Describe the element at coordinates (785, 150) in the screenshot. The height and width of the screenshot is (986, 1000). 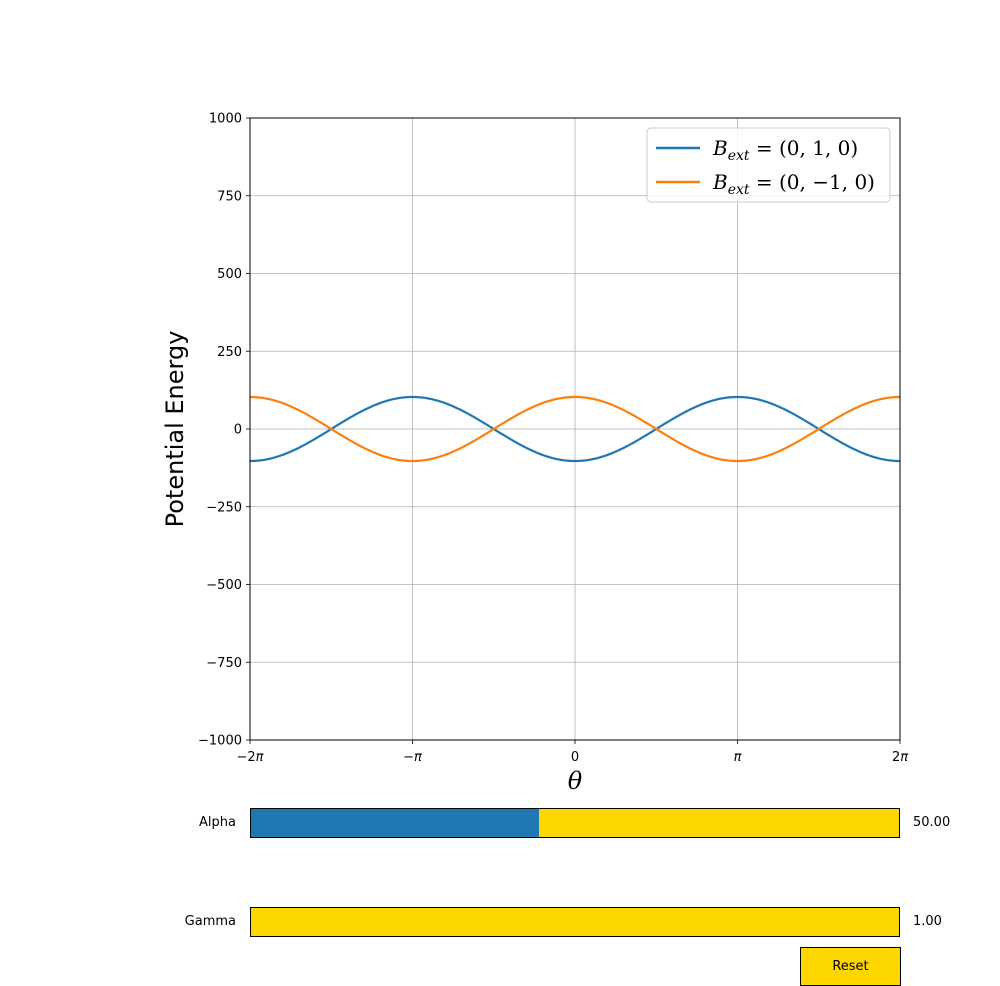
I see `legend-label-series-1: Bext = (0, 1, 0)` at that location.